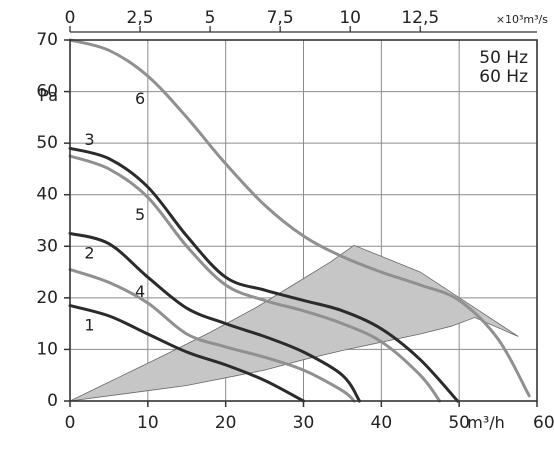  Describe the element at coordinates (210, 18) in the screenshot. I see `top-tick-label: 5` at that location.